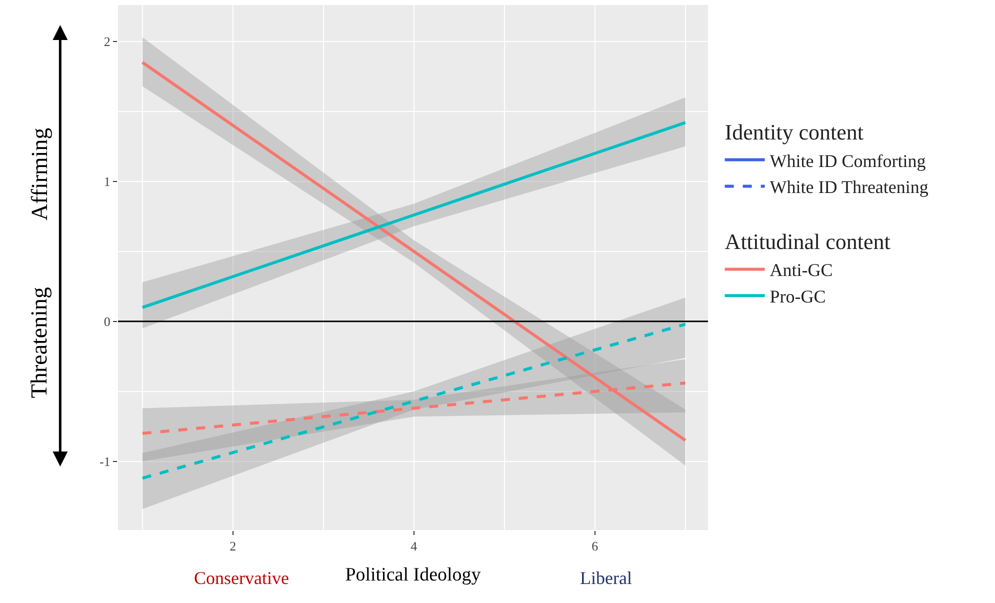  Describe the element at coordinates (798, 296) in the screenshot. I see `legend-label: Pro-GC` at that location.